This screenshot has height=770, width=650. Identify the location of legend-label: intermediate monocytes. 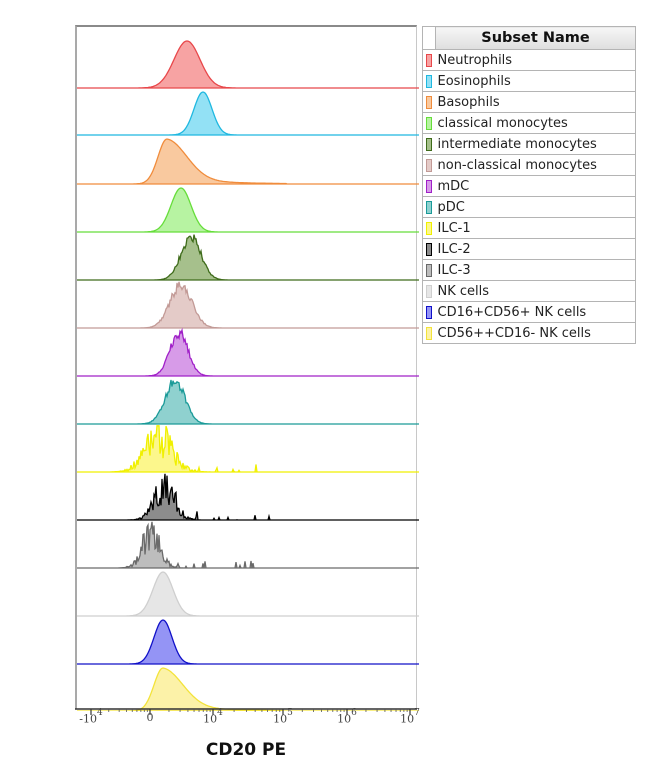
(535, 144).